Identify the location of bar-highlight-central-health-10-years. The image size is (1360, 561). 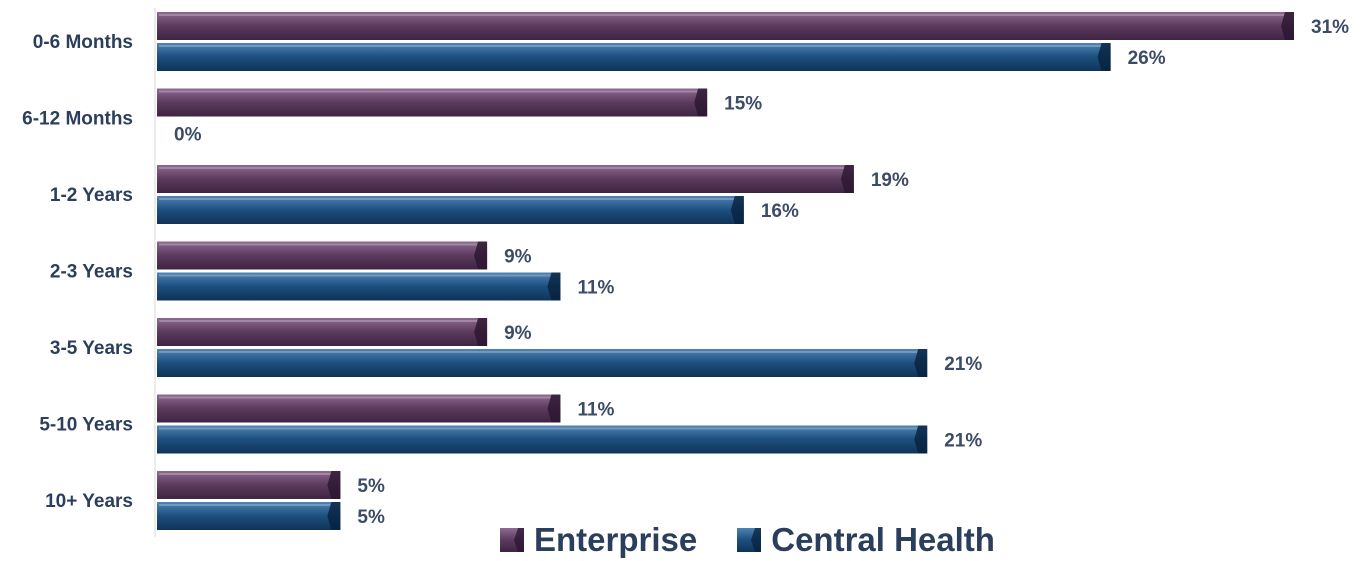
(245, 505).